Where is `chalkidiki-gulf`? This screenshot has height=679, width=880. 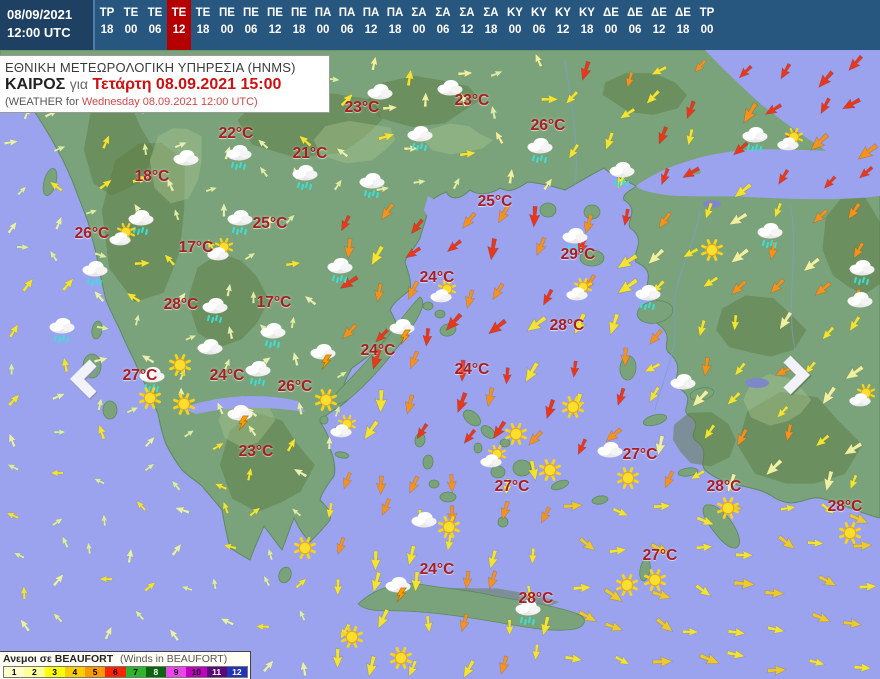
chalkidiki-gulf is located at coordinates (456, 217).